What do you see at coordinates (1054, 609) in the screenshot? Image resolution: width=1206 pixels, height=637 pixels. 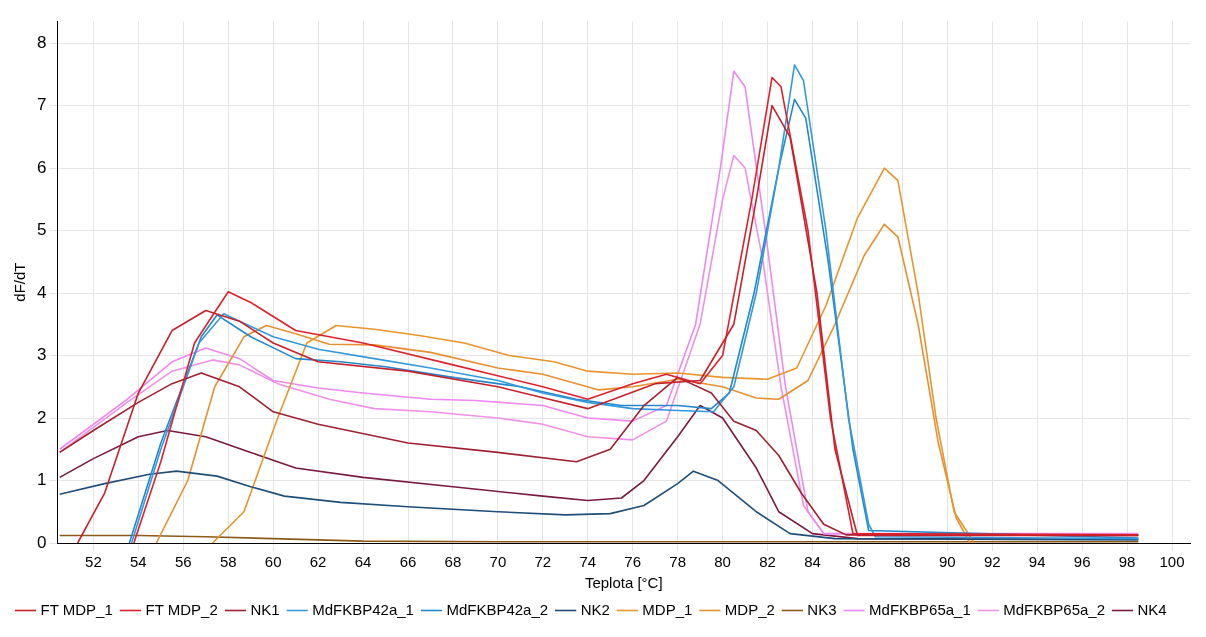 I see `legend-label: MdFKBP65a_2` at bounding box center [1054, 609].